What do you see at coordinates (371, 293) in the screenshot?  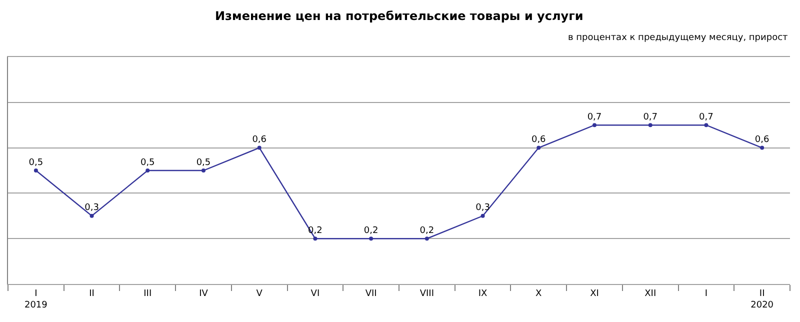 I see `x-tick-label: VII` at bounding box center [371, 293].